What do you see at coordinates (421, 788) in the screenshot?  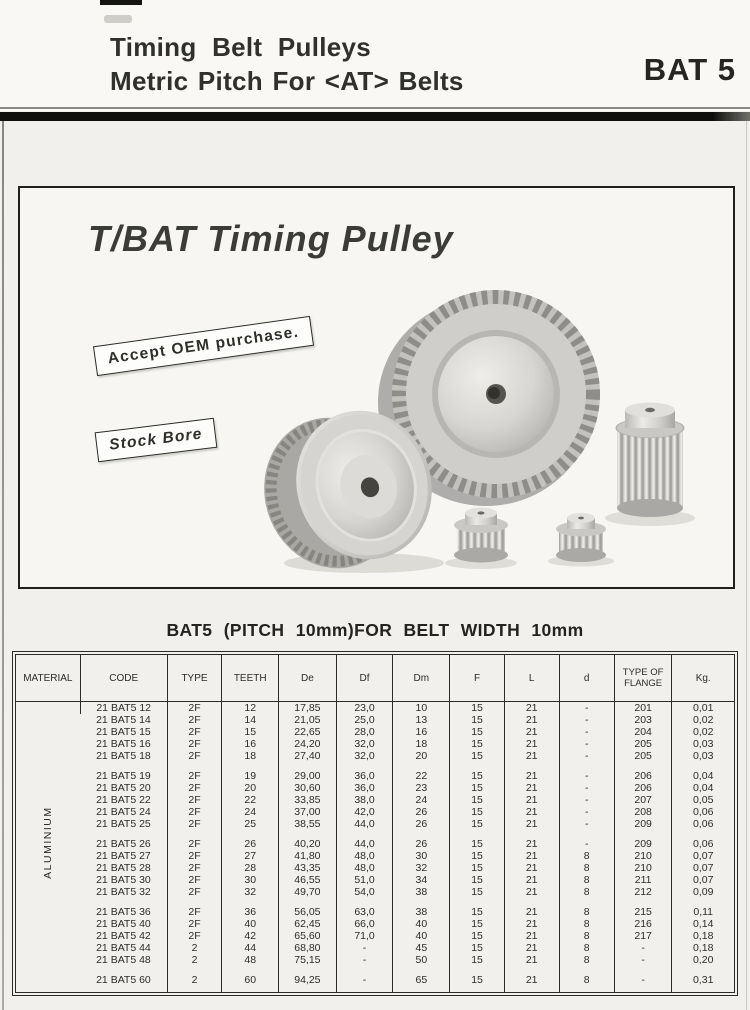 I see `cell-dm: 23` at bounding box center [421, 788].